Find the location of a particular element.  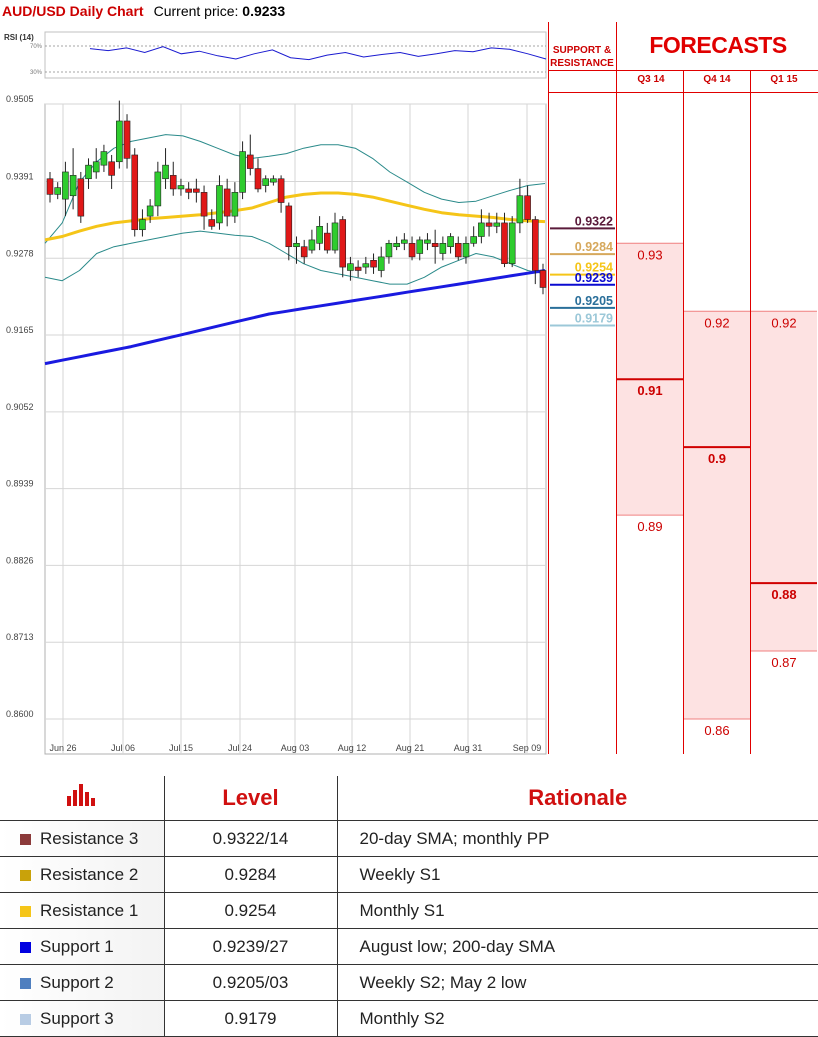

sr-level-value: 0.9205 is located at coordinates (594, 301).